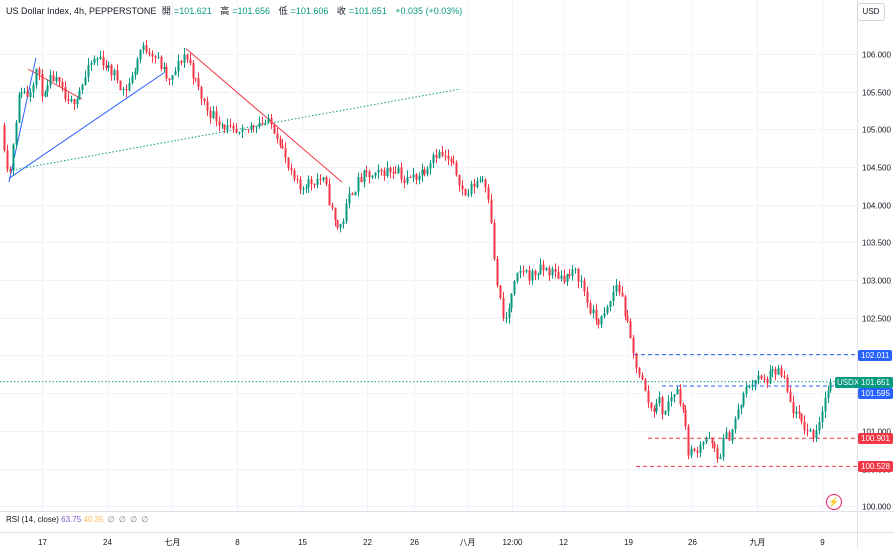 The height and width of the screenshot is (549, 894). What do you see at coordinates (871, 12) in the screenshot?
I see `currency-button: USD` at bounding box center [871, 12].